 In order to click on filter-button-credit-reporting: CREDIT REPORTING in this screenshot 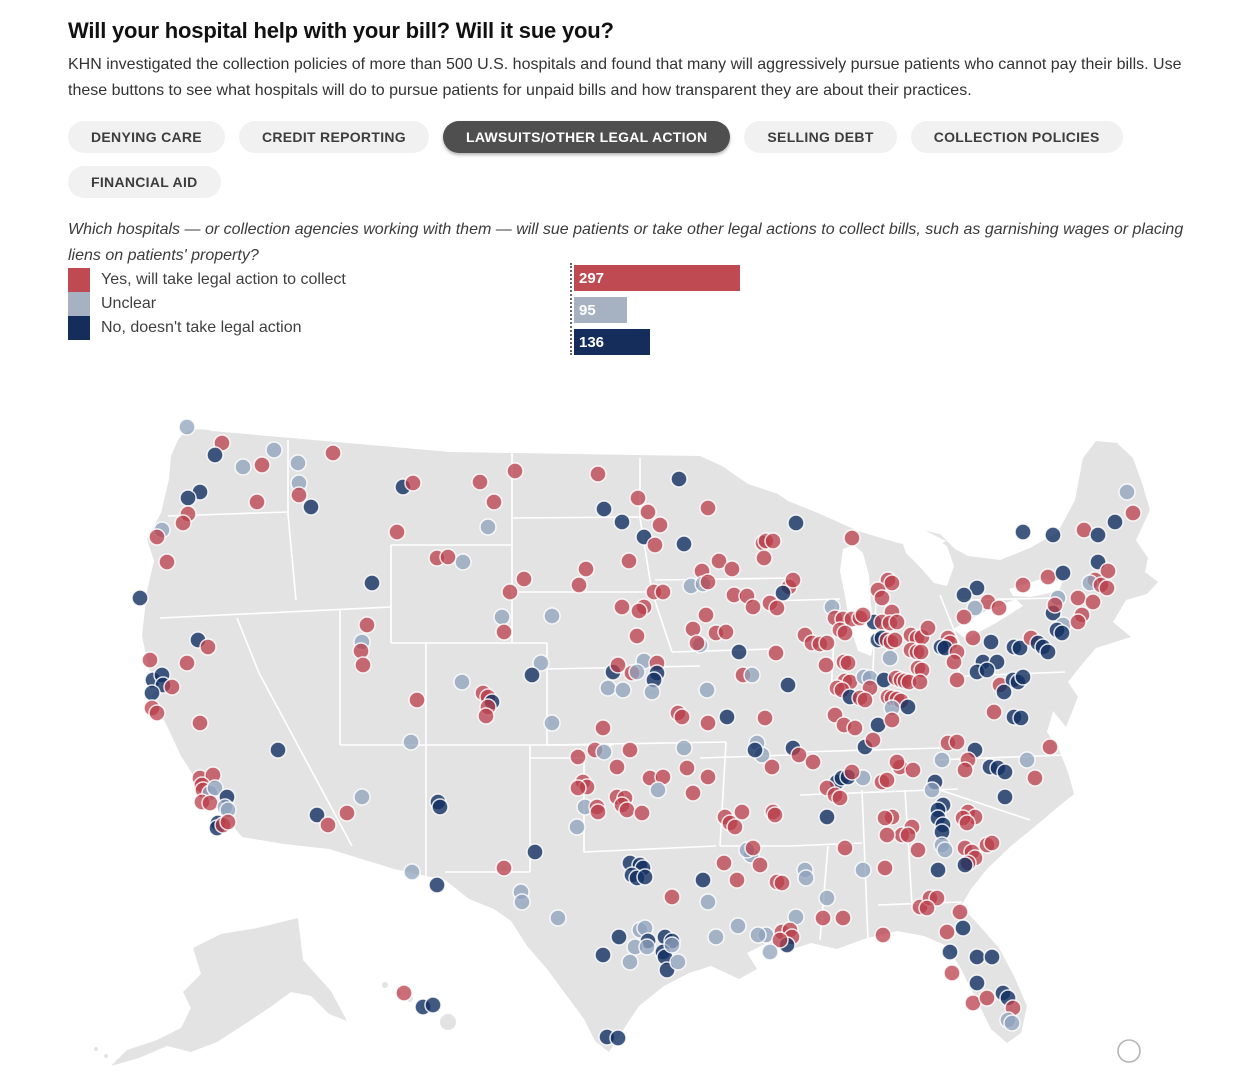, I will do `click(333, 137)`.